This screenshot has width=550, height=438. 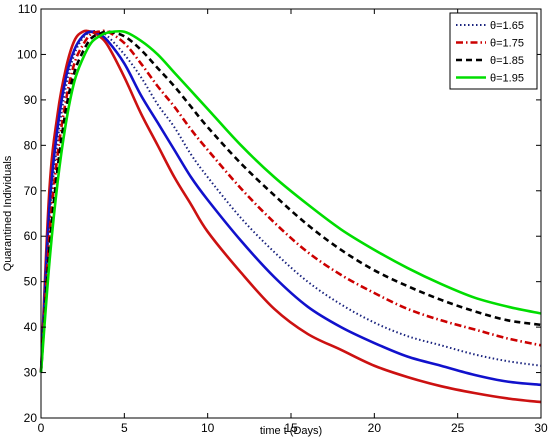 I want to click on x-axis-label: time t (Days), so click(x=291, y=431).